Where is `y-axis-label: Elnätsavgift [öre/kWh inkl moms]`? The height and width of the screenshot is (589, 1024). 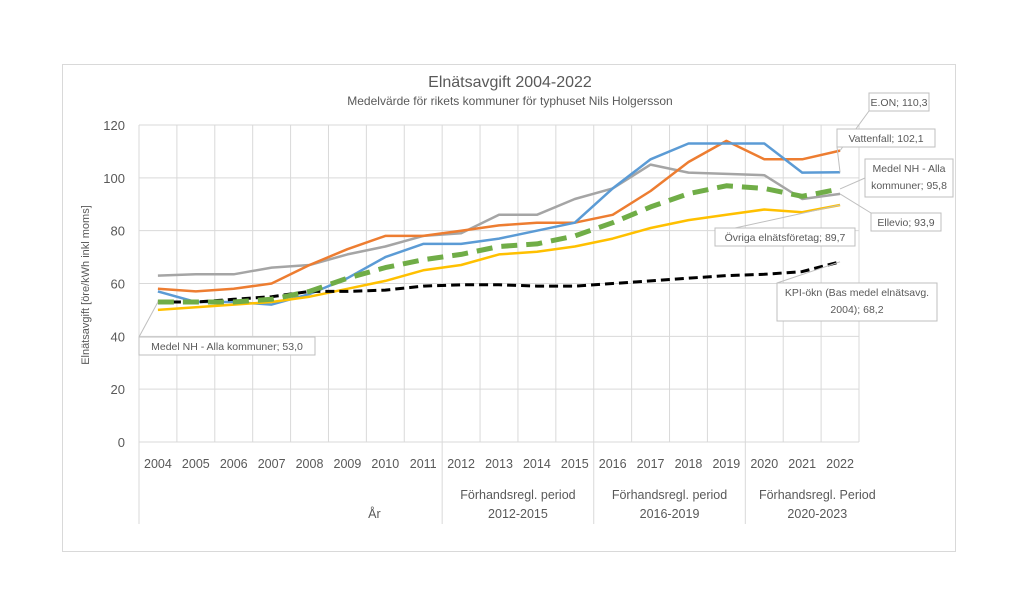 y-axis-label: Elnätsavgift [öre/kWh inkl moms] is located at coordinates (86, 285).